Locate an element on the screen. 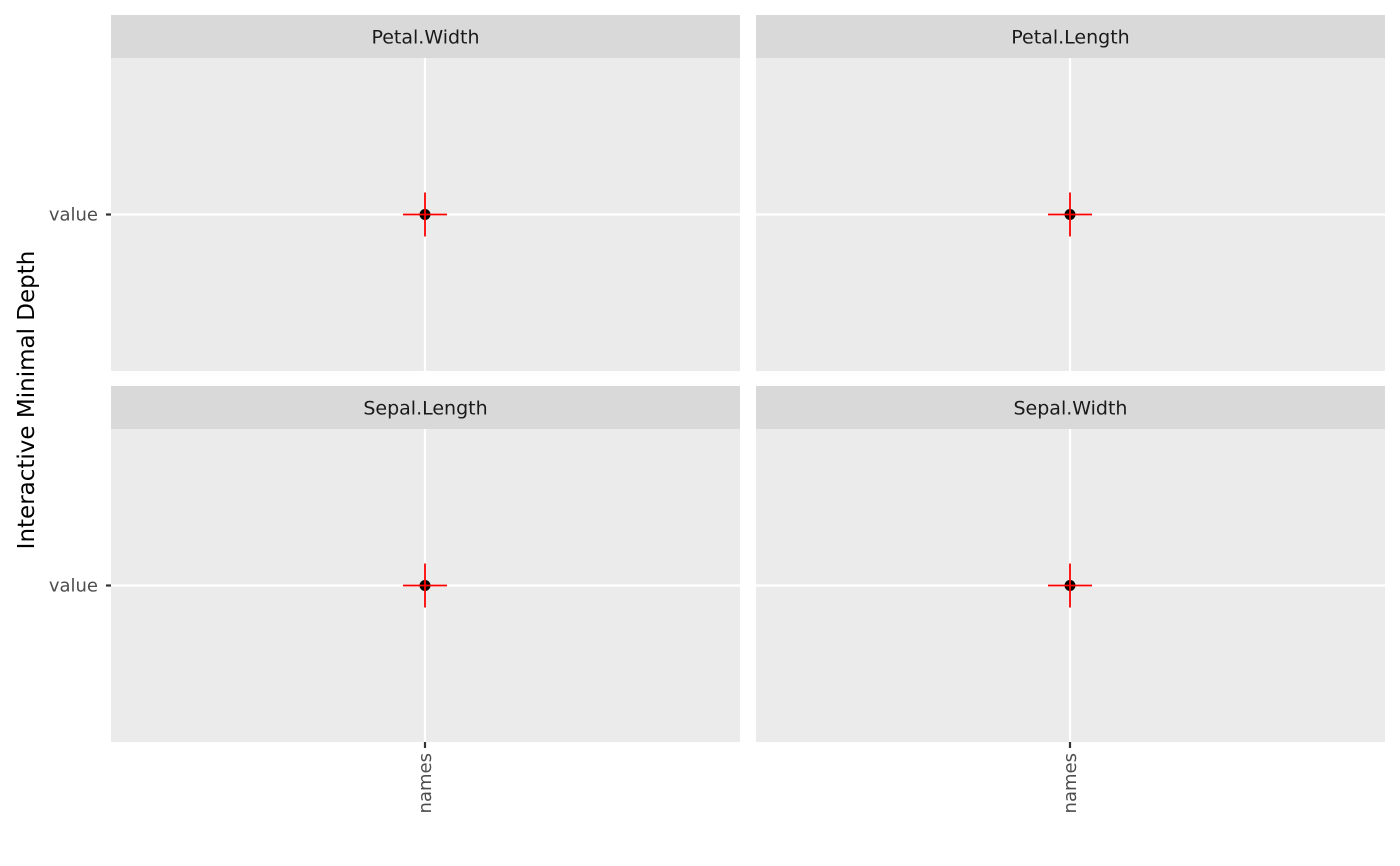  strip-petal-length is located at coordinates (1070, 36).